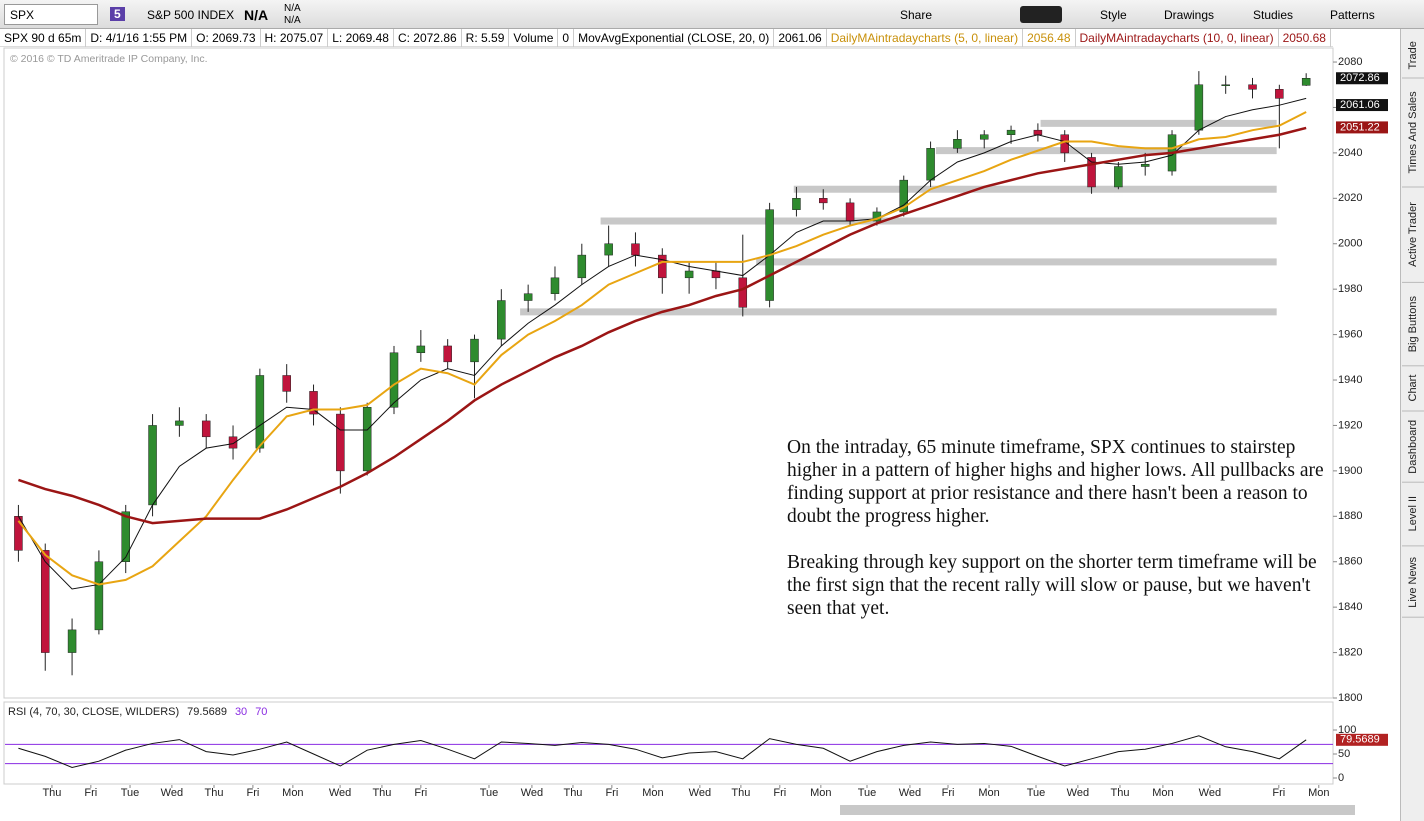 The height and width of the screenshot is (821, 1424). I want to click on rsi-marker-label: 79.5689, so click(1360, 740).